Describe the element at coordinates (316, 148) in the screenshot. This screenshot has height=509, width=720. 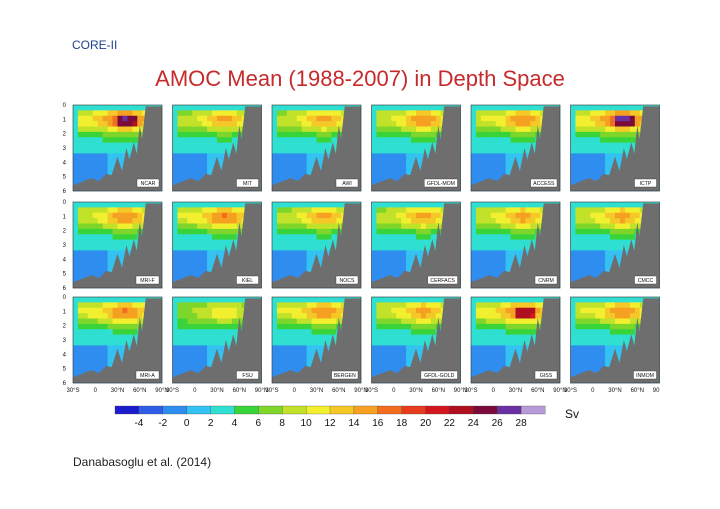
I see `bathymetry-land` at that location.